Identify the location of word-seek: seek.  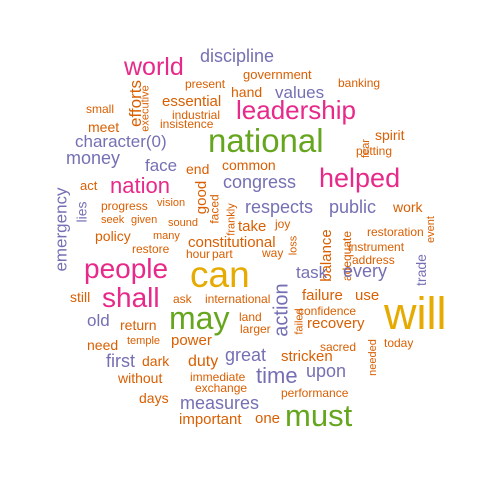
(113, 220).